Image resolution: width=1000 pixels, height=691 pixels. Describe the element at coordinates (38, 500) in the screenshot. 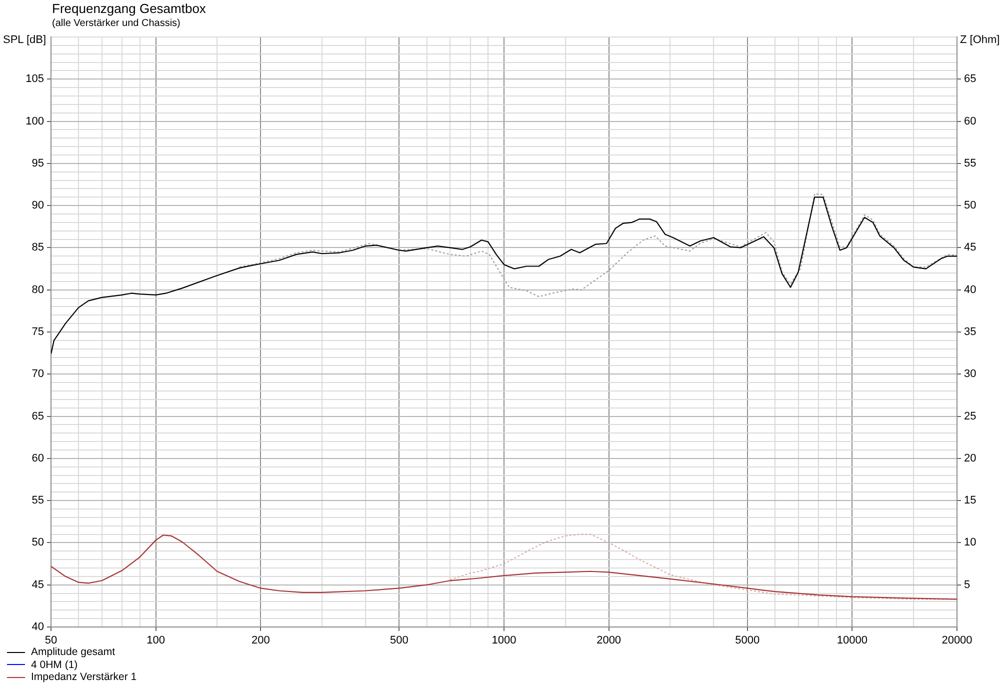

I see `y-tick-label: 55` at that location.